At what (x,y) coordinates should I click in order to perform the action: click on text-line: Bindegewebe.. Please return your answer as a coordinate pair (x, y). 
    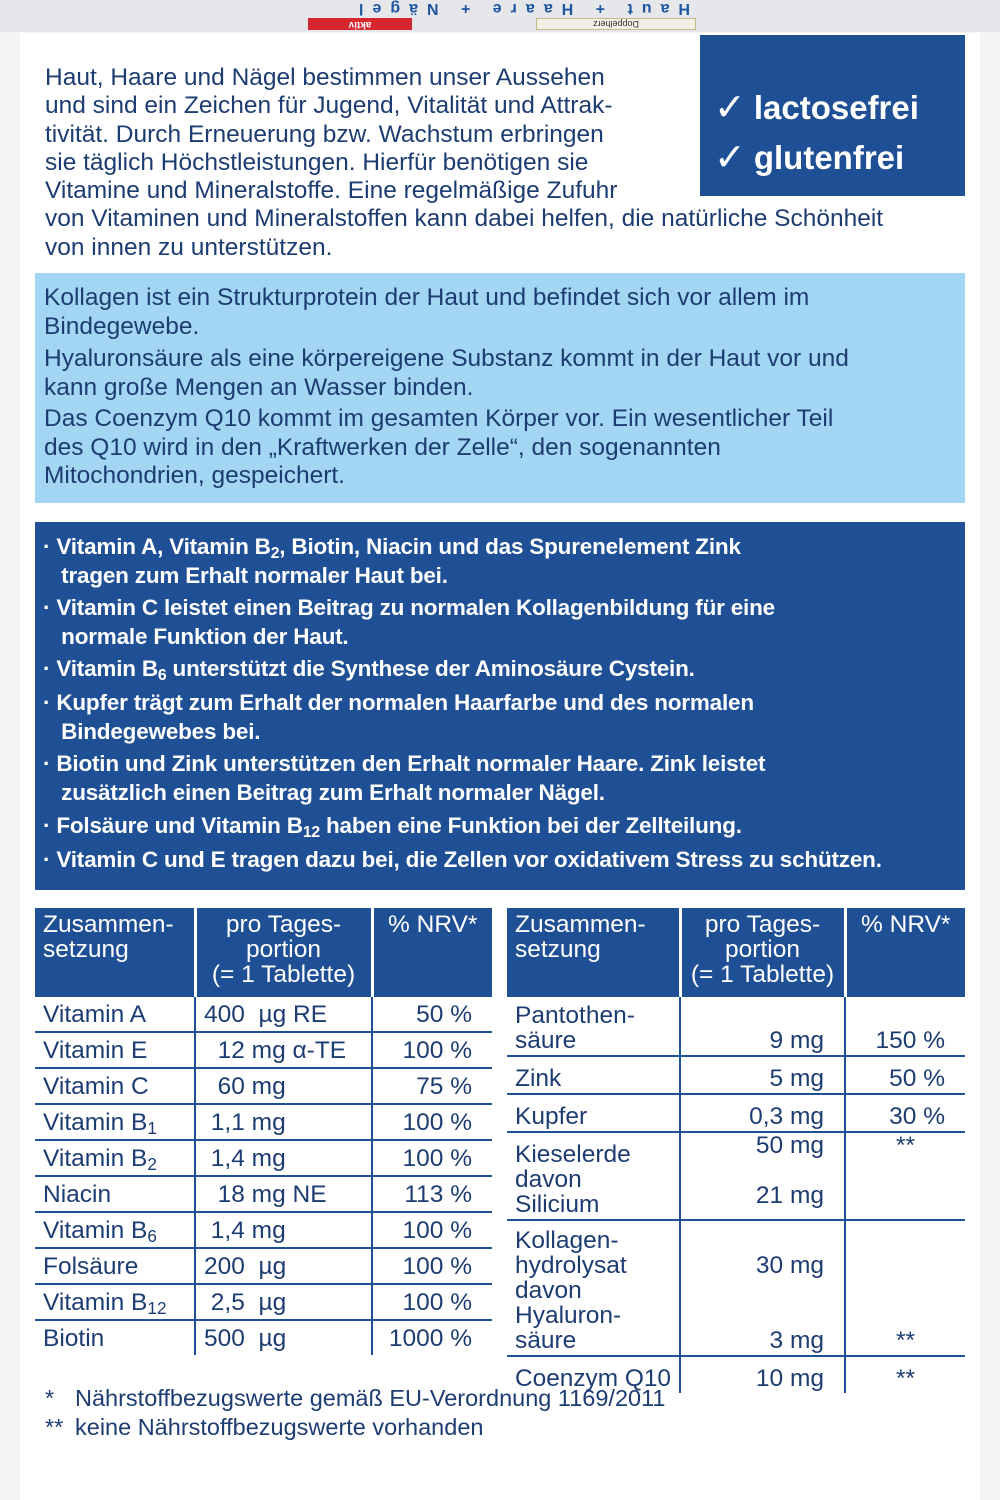
    Looking at the image, I should click on (122, 326).